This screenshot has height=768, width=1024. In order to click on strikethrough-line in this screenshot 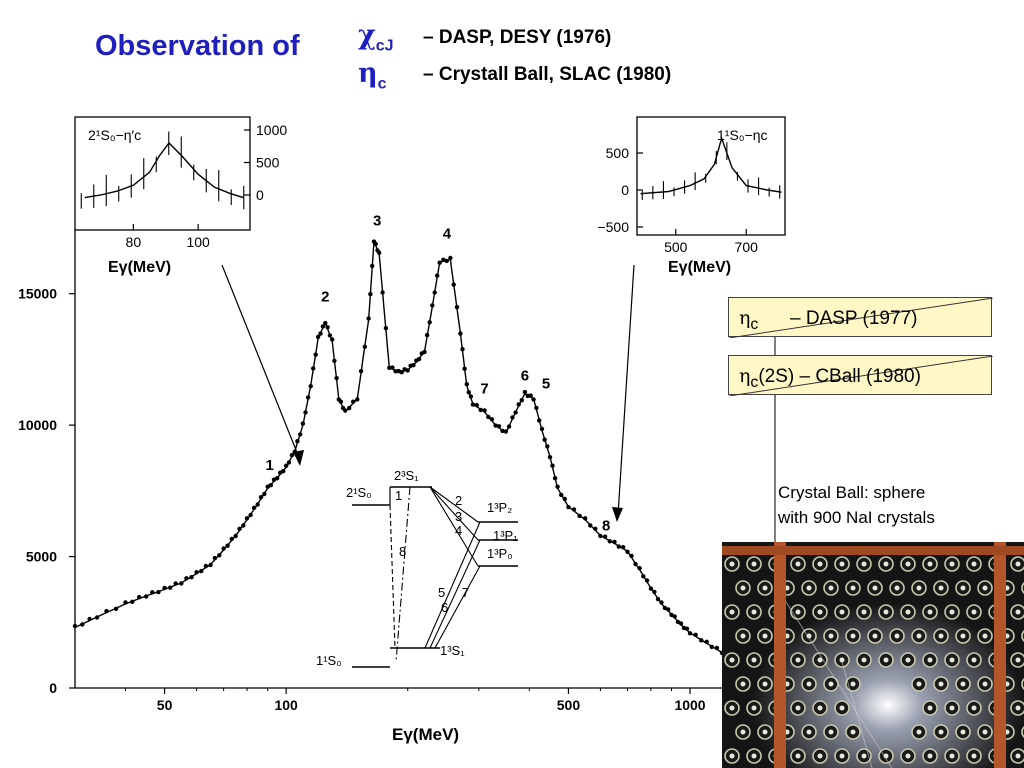, I will do `click(861, 318)`.